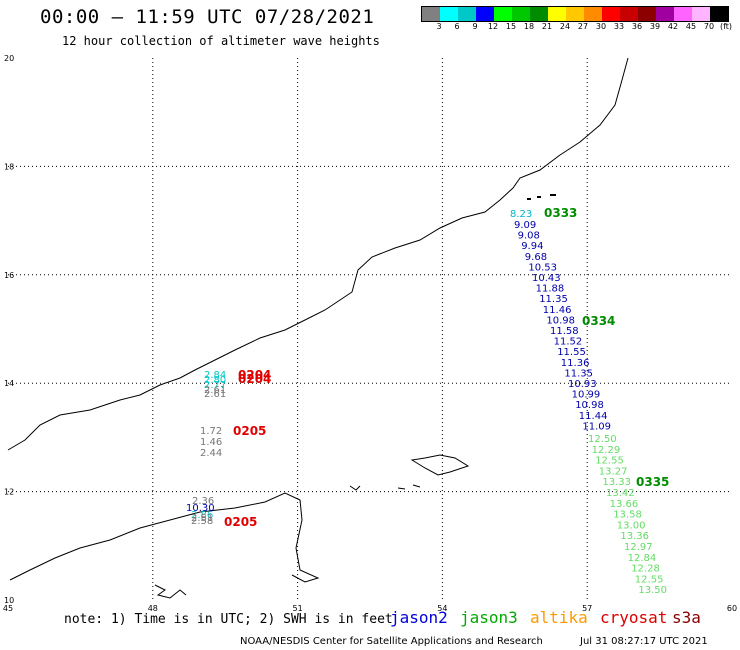 The image size is (740, 650). What do you see at coordinates (571, 352) in the screenshot?
I see `swh-value: 11.55` at bounding box center [571, 352].